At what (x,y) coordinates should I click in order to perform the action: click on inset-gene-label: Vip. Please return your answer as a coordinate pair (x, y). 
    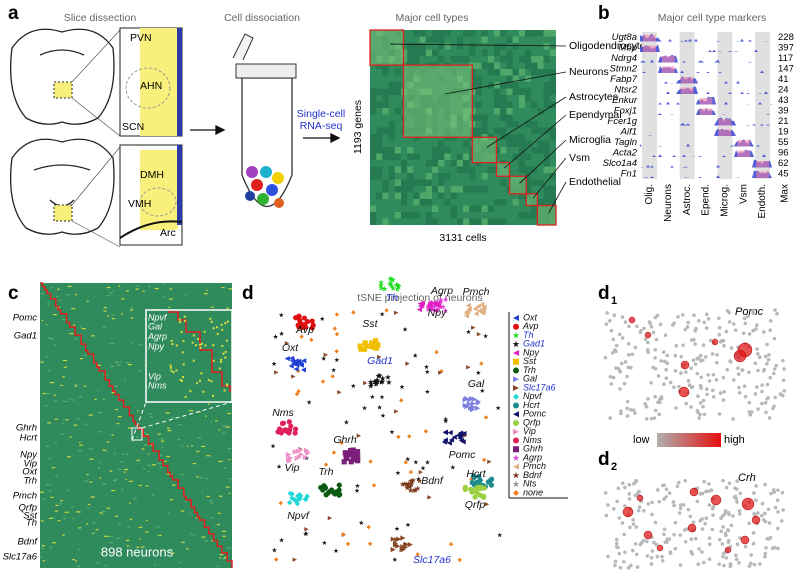
    Looking at the image, I should click on (154, 376).